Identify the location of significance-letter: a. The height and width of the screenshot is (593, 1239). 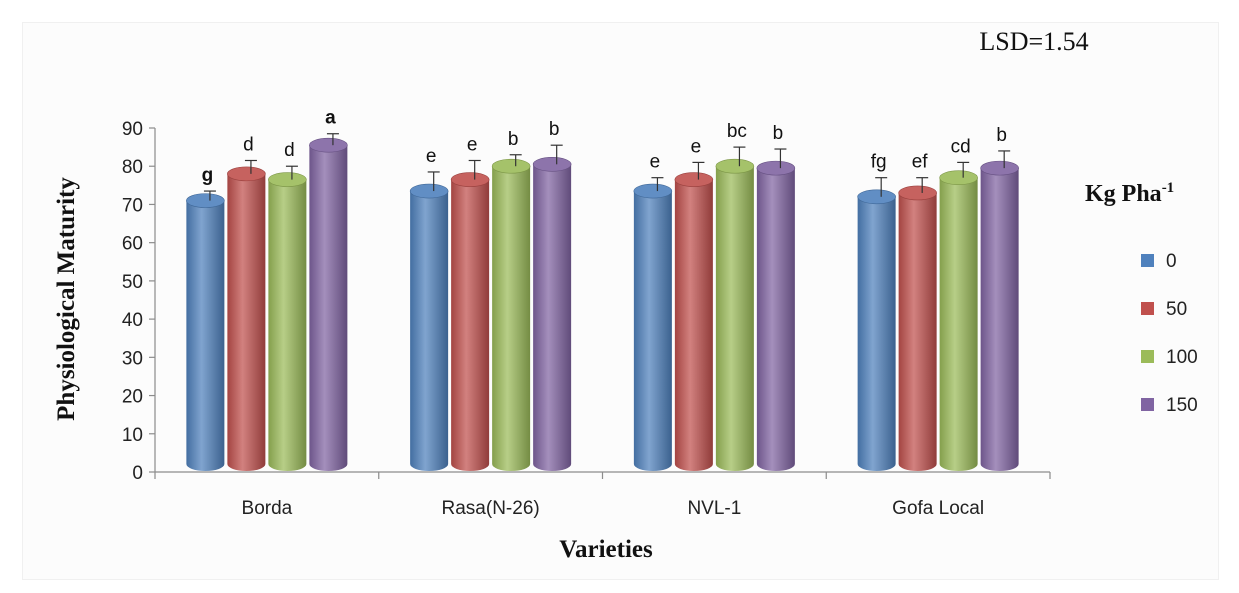
(330, 118).